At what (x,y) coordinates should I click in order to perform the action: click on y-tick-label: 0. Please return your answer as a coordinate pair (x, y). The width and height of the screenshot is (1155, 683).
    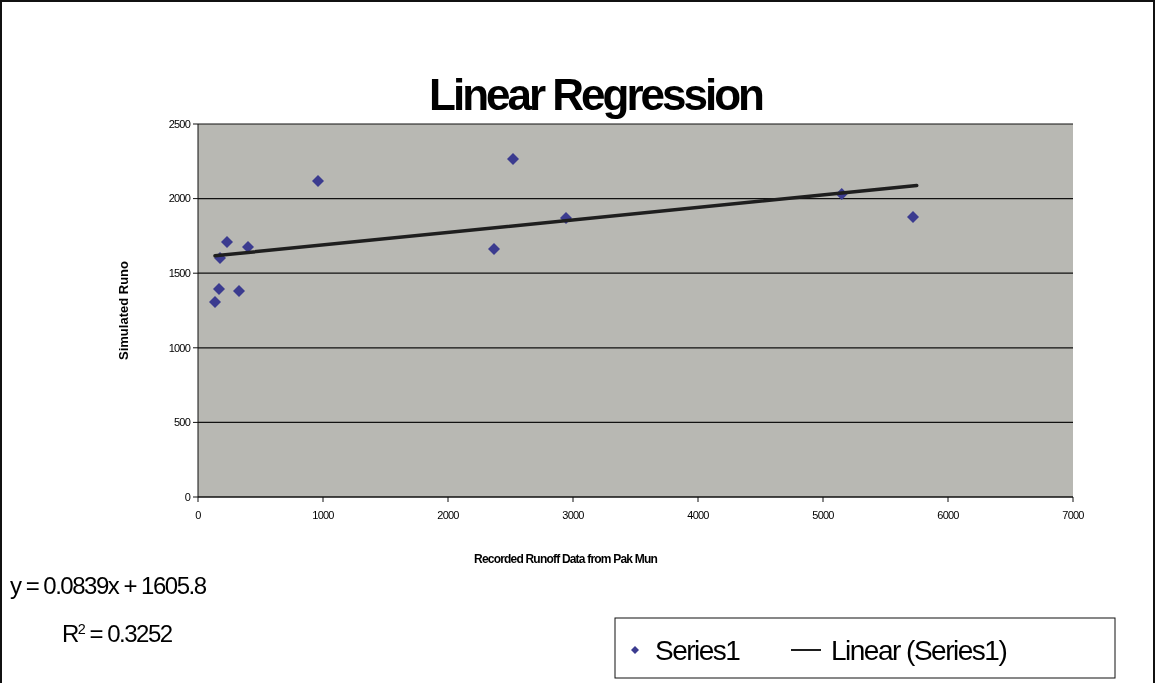
    Looking at the image, I should click on (187, 496).